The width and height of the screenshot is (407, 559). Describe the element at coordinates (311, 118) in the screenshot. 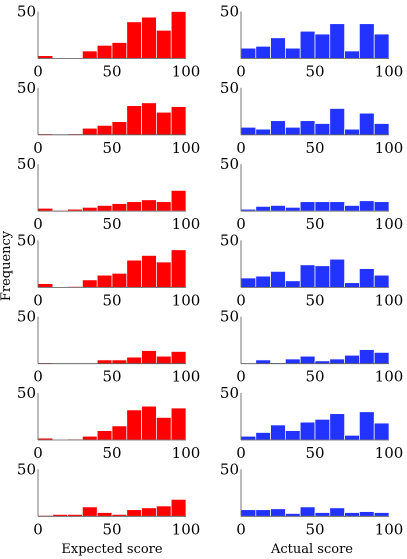

I see `actual-panel-row-2: 50 0 50 100` at that location.